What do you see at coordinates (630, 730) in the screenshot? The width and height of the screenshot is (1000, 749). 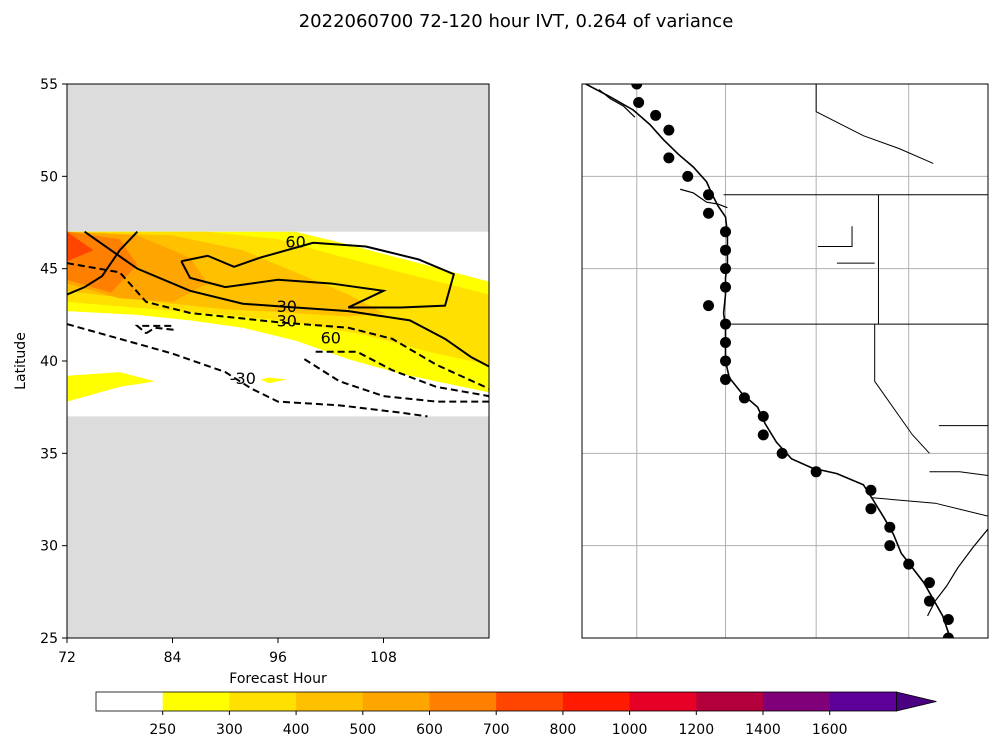 I see `colorbar-tick-label: 1000` at bounding box center [630, 730].